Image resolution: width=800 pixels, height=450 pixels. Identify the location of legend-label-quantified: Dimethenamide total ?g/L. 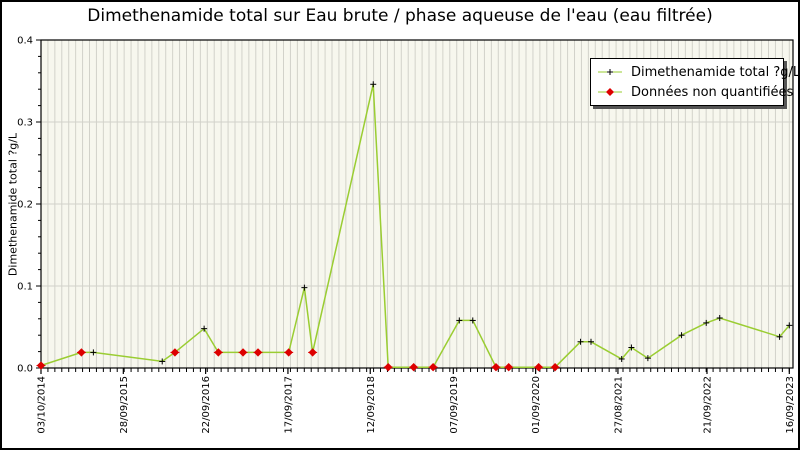
(715, 72).